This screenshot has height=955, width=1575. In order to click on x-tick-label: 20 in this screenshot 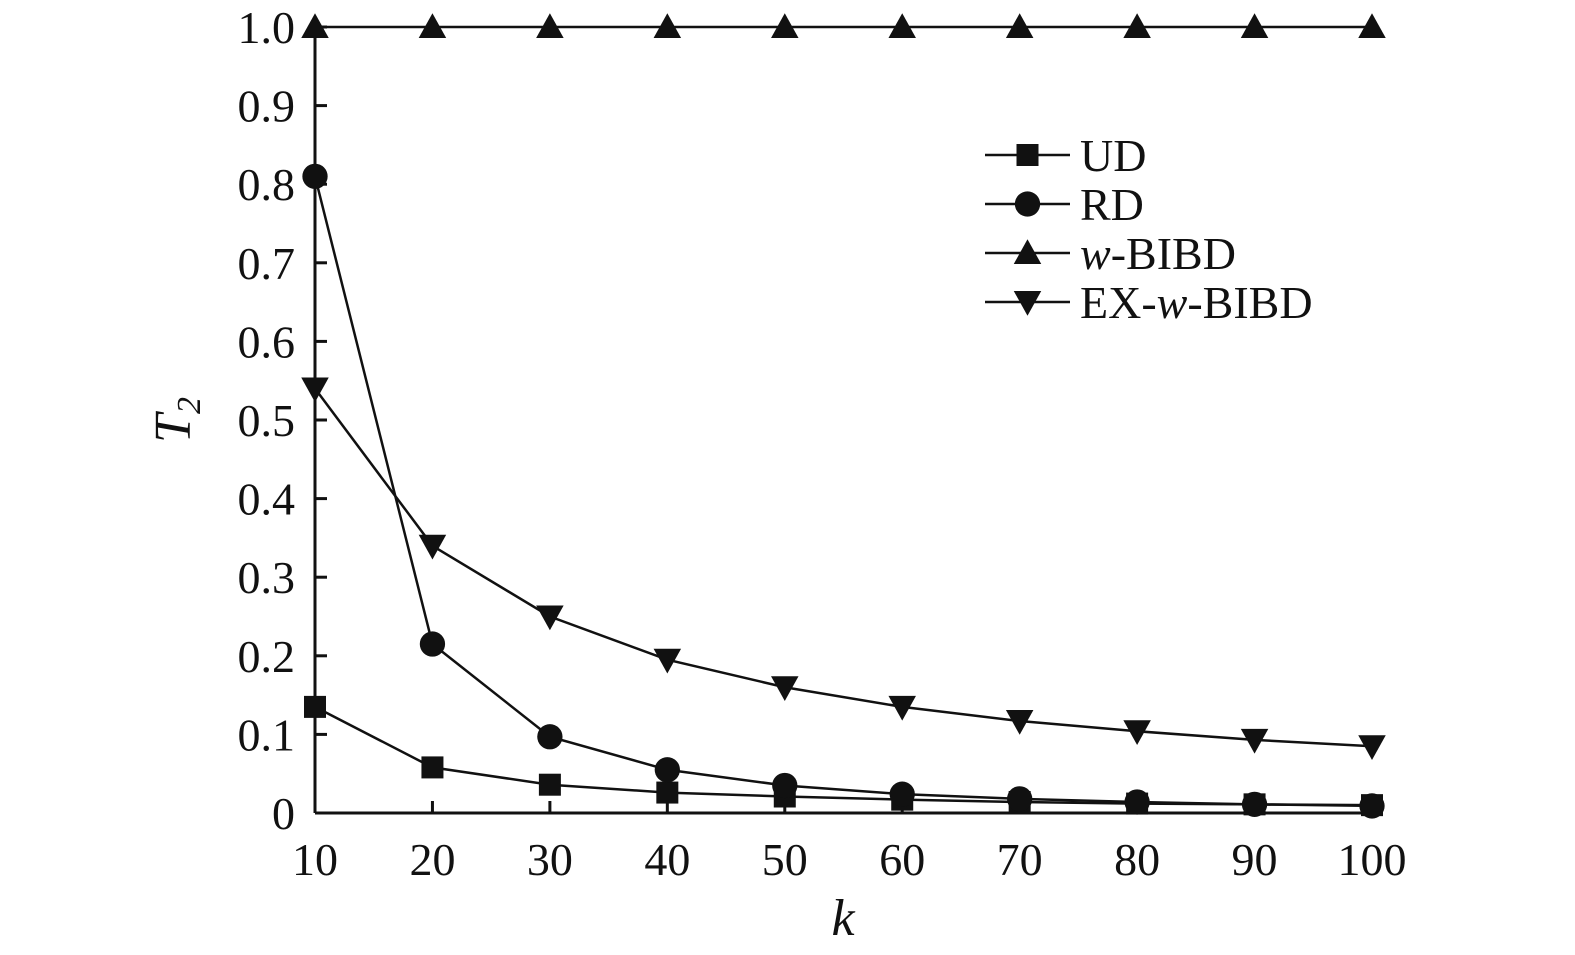, I will do `click(432, 859)`.